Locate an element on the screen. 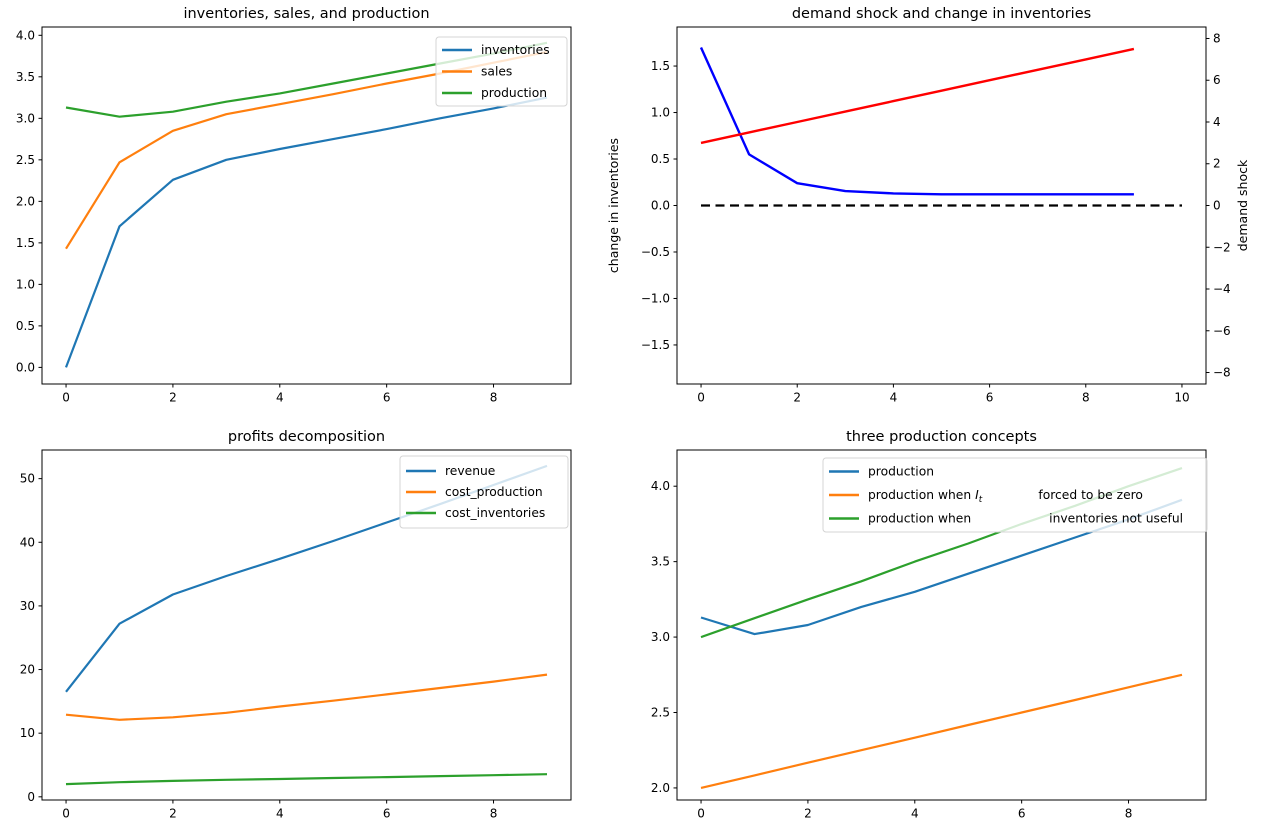 Image resolution: width=1264 pixels, height=838 pixels. y-tick-label: −1.0 is located at coordinates (655, 298).